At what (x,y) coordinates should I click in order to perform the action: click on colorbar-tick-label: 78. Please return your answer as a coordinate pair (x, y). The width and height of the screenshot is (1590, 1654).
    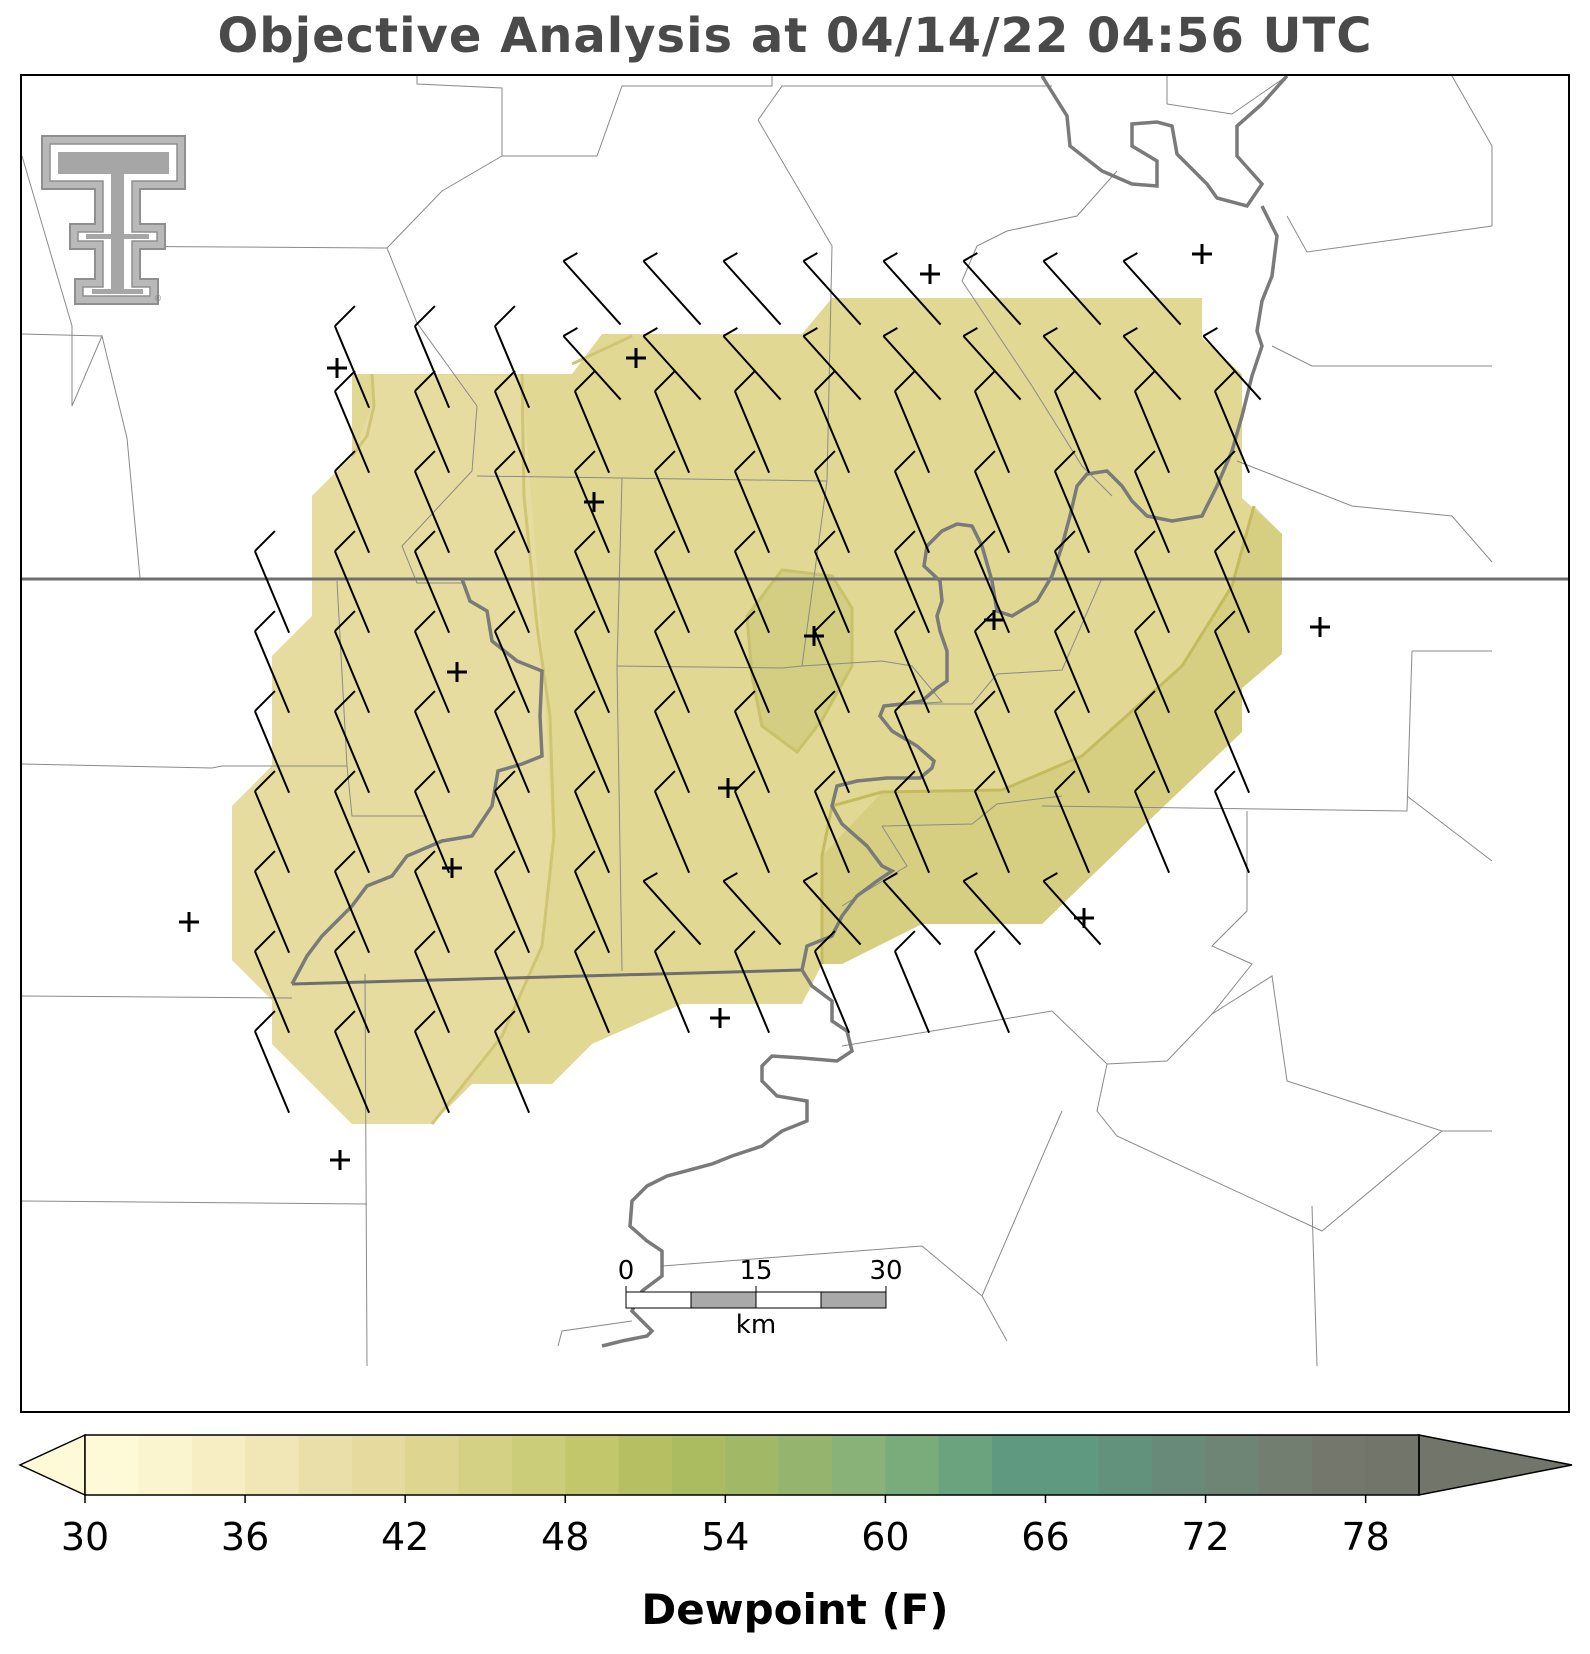
    Looking at the image, I should click on (1365, 1537).